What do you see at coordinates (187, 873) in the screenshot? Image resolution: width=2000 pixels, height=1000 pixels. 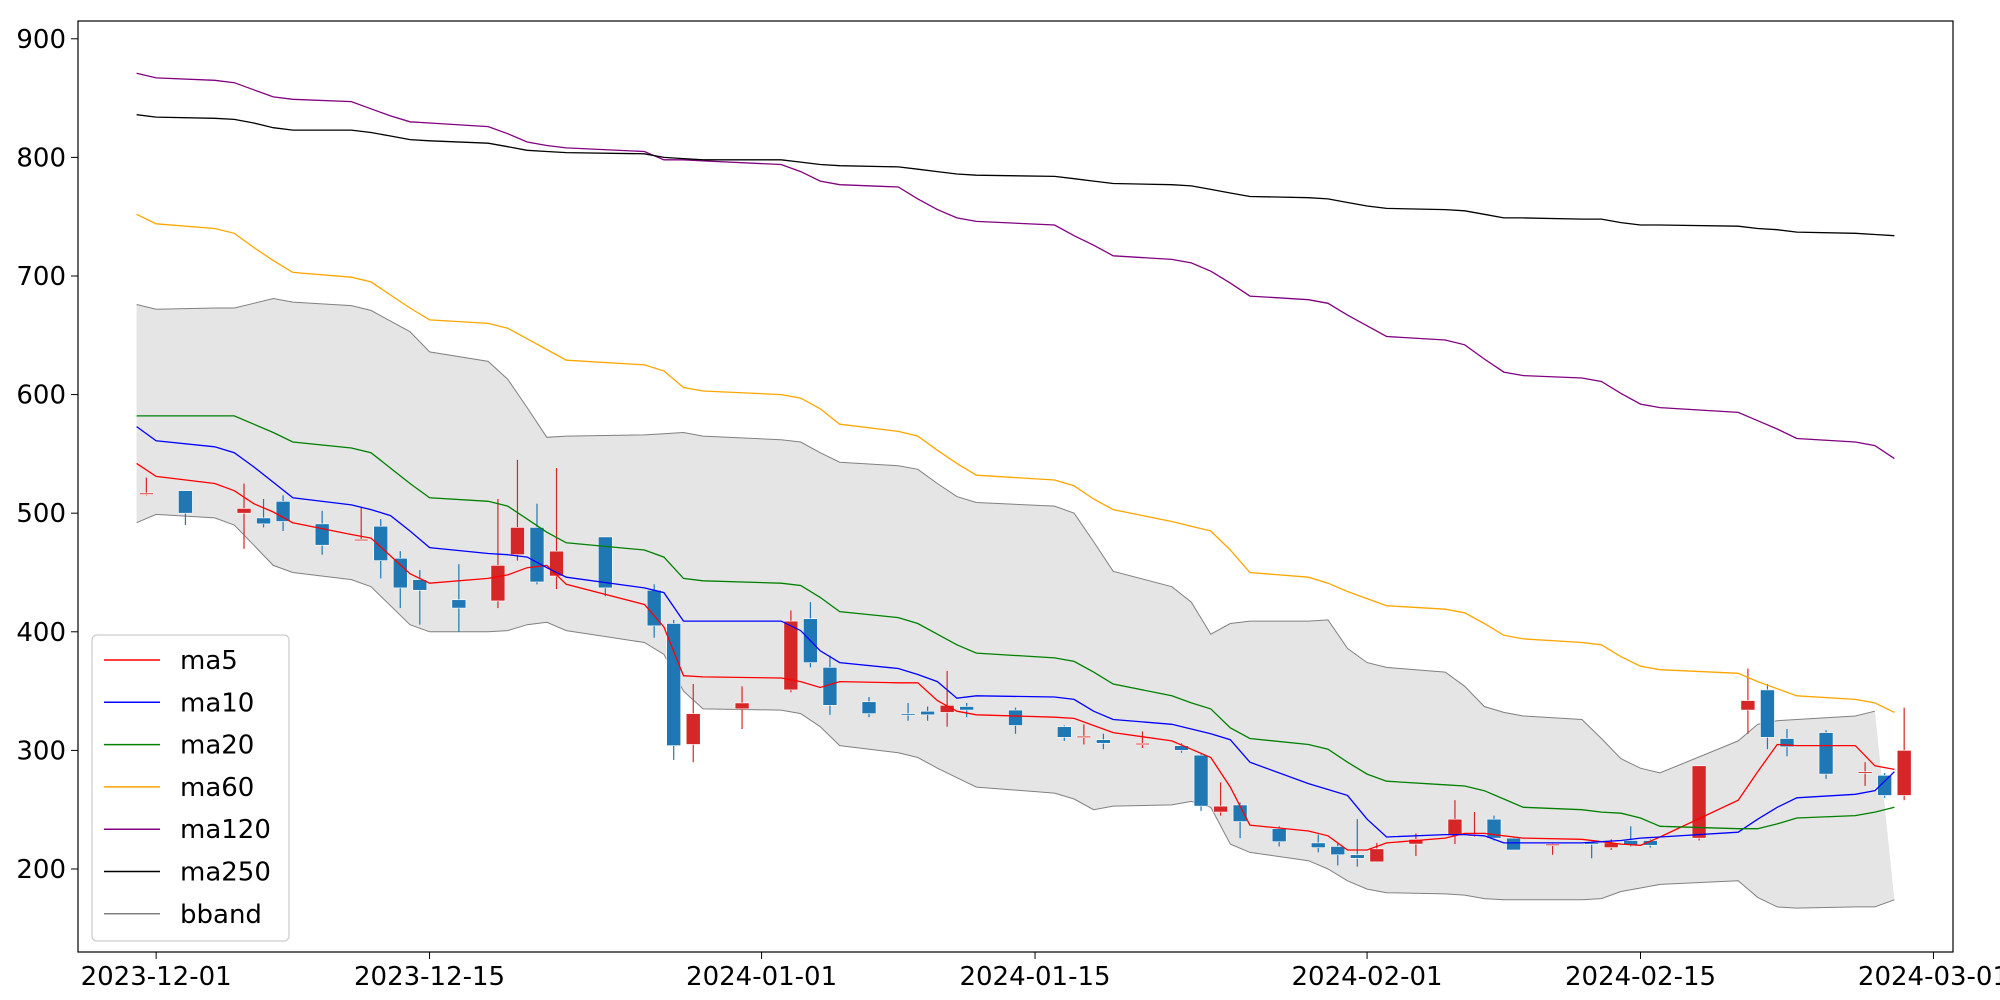 I see `legend-item-ma250: ma250` at bounding box center [187, 873].